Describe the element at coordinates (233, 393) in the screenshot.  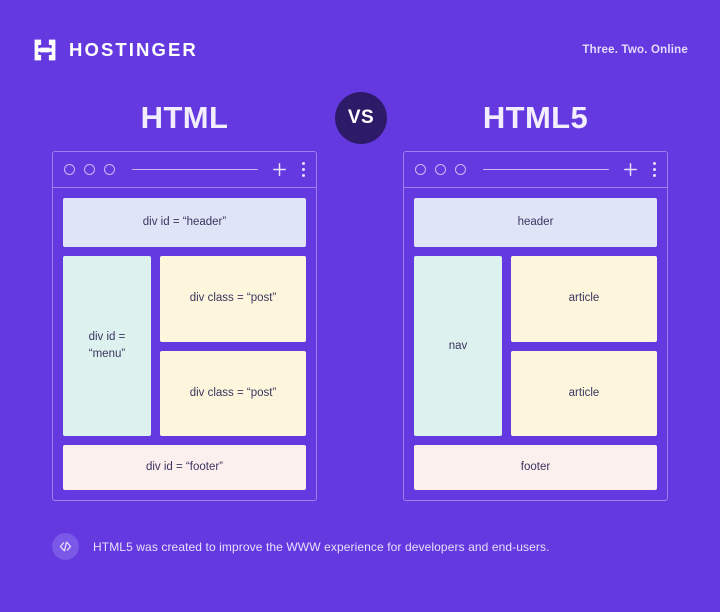
I see `block-div-post-2: div class = “post”` at that location.